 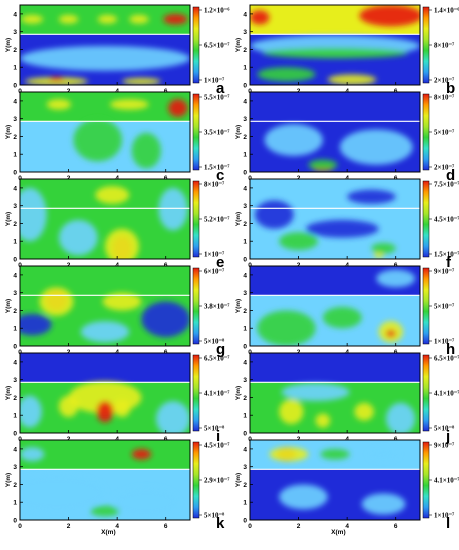 I want to click on colorbar-label: 6×10⁻⁷, so click(x=214, y=272).